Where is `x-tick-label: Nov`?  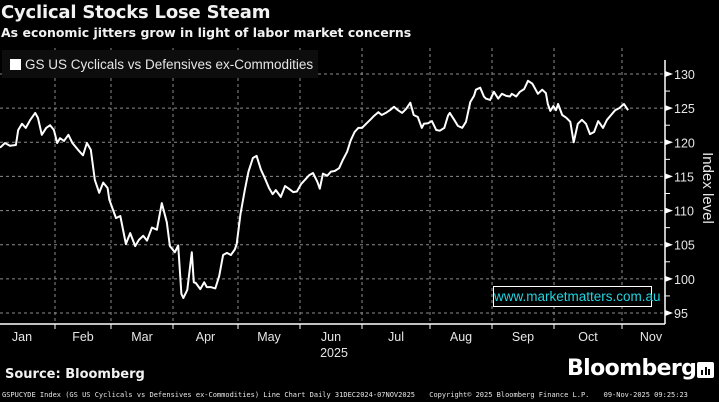
x-tick-label: Nov is located at coordinates (651, 337).